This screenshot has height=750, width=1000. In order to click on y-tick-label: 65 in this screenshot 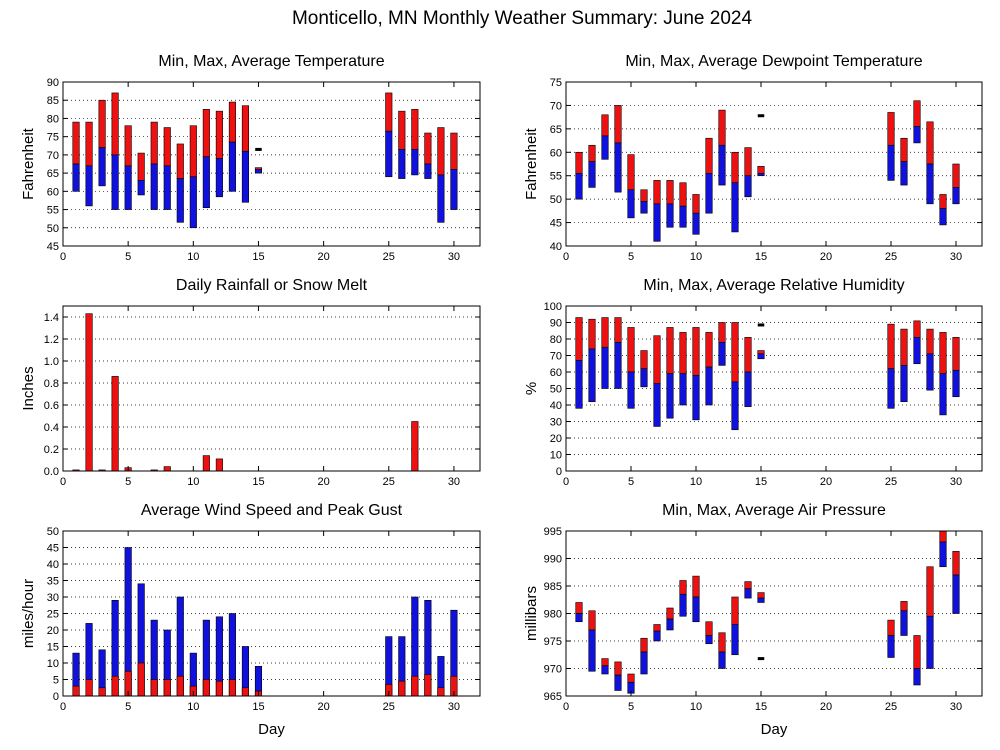, I will do `click(556, 130)`.